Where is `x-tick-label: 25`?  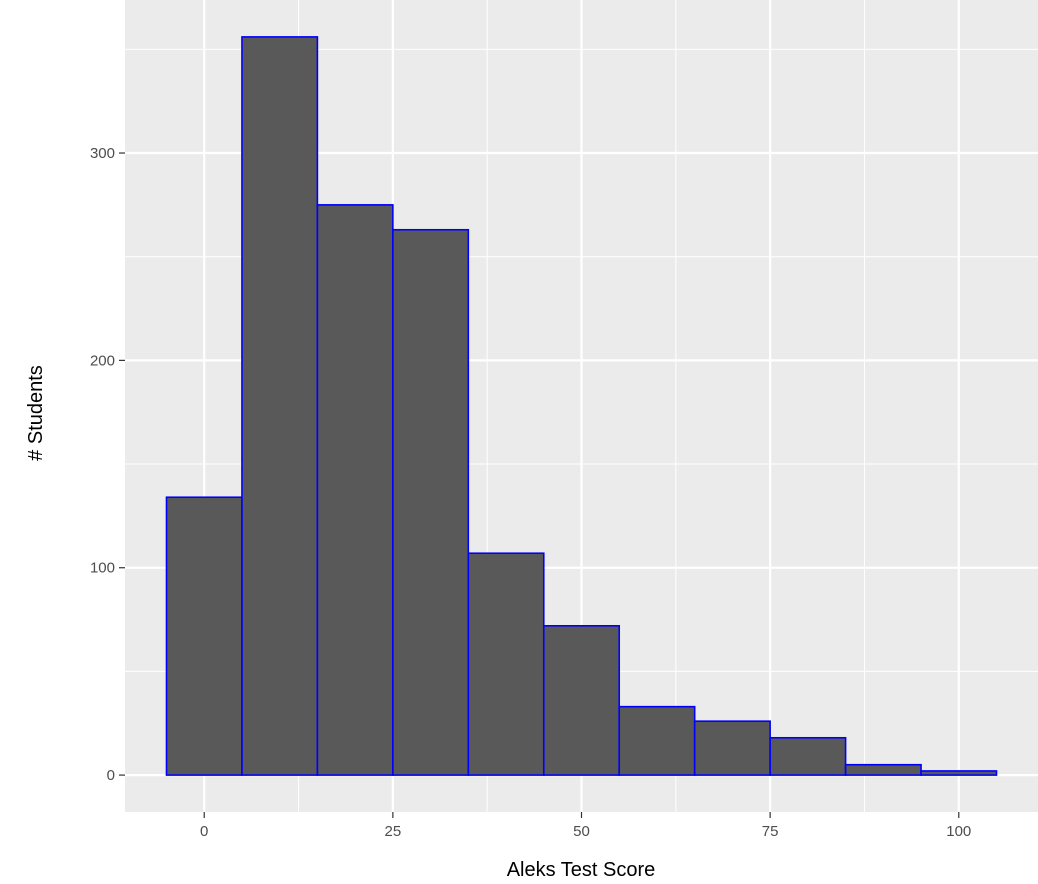
x-tick-label: 25 is located at coordinates (393, 831).